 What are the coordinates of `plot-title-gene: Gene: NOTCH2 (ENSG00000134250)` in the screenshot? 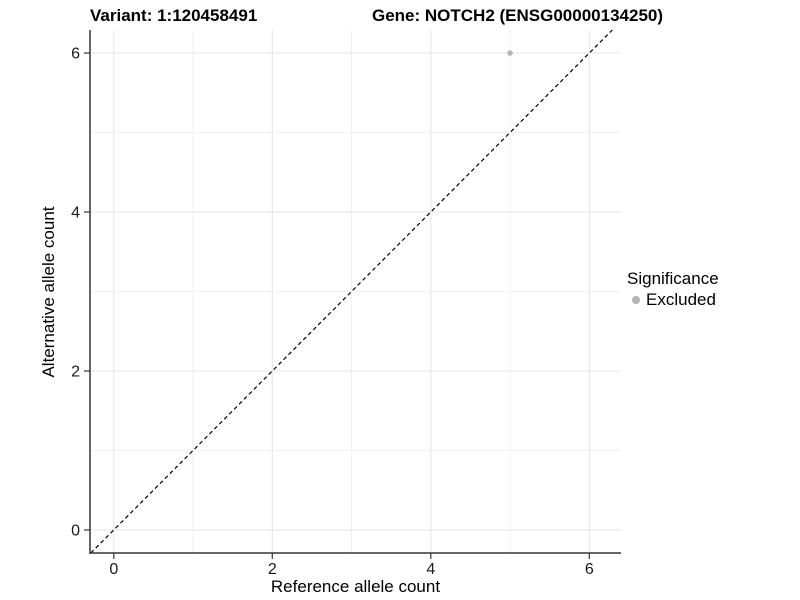 It's located at (518, 15).